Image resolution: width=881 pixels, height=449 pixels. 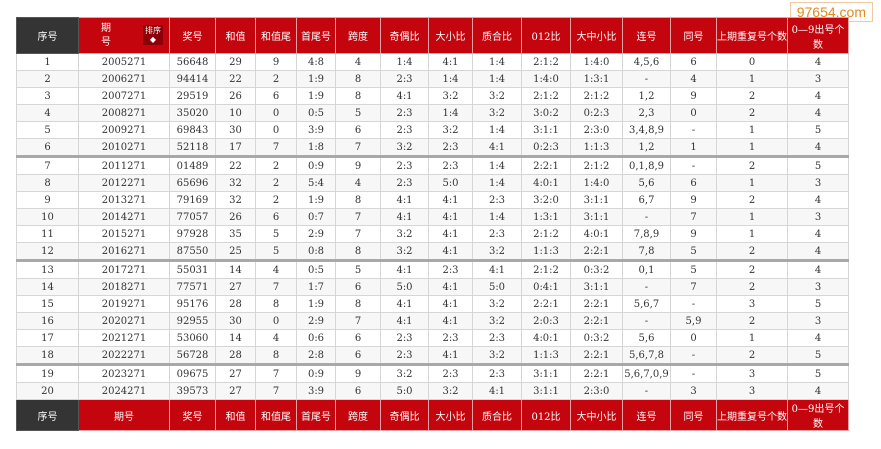 What do you see at coordinates (693, 35) in the screenshot?
I see `header-same-number: 同号` at bounding box center [693, 35].